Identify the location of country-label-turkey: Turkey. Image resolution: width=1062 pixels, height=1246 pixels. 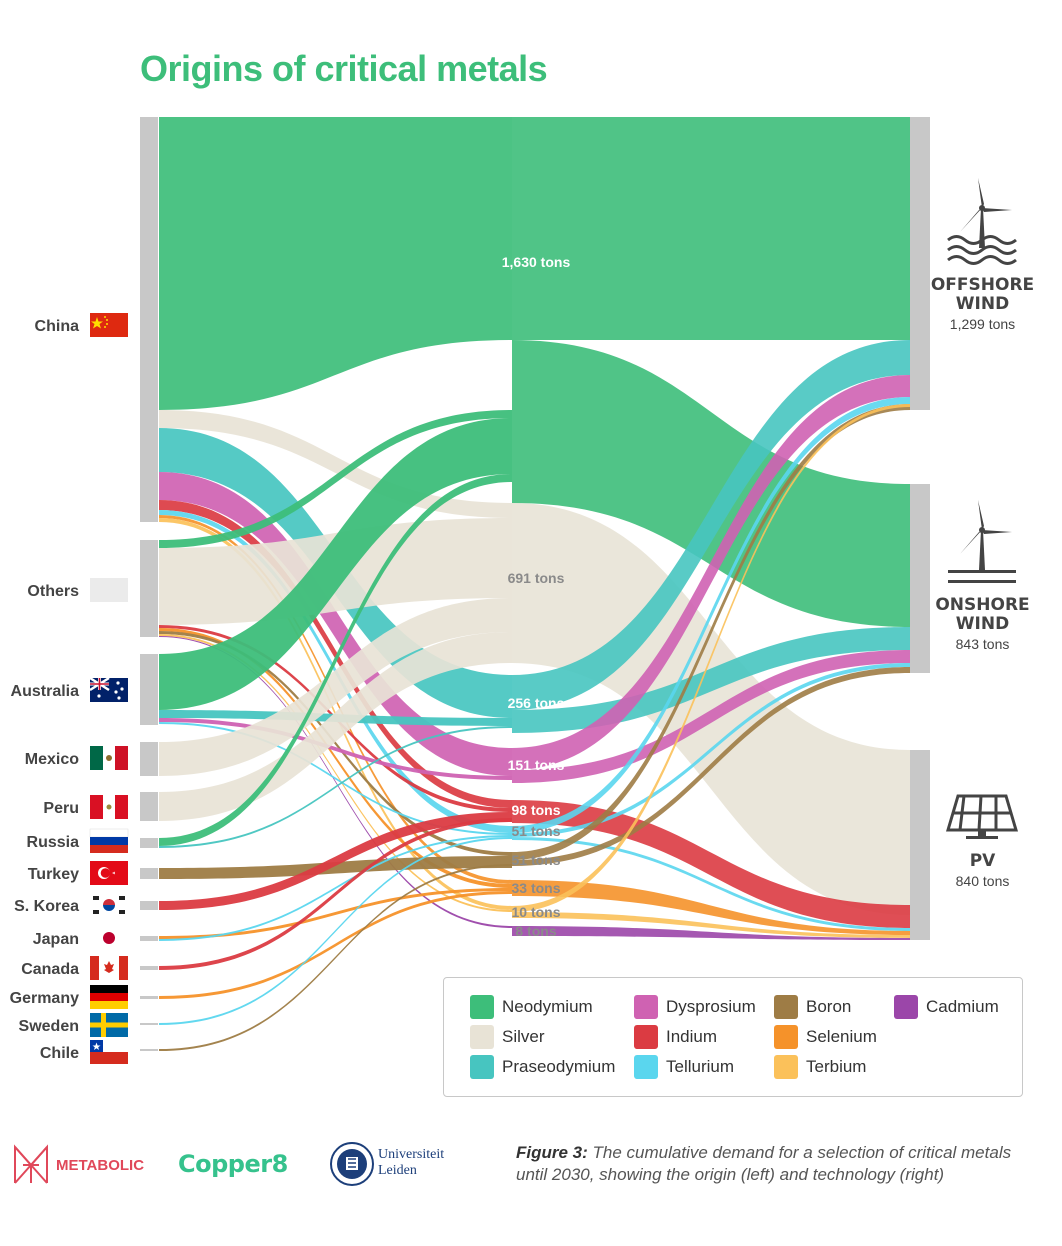
(53, 874).